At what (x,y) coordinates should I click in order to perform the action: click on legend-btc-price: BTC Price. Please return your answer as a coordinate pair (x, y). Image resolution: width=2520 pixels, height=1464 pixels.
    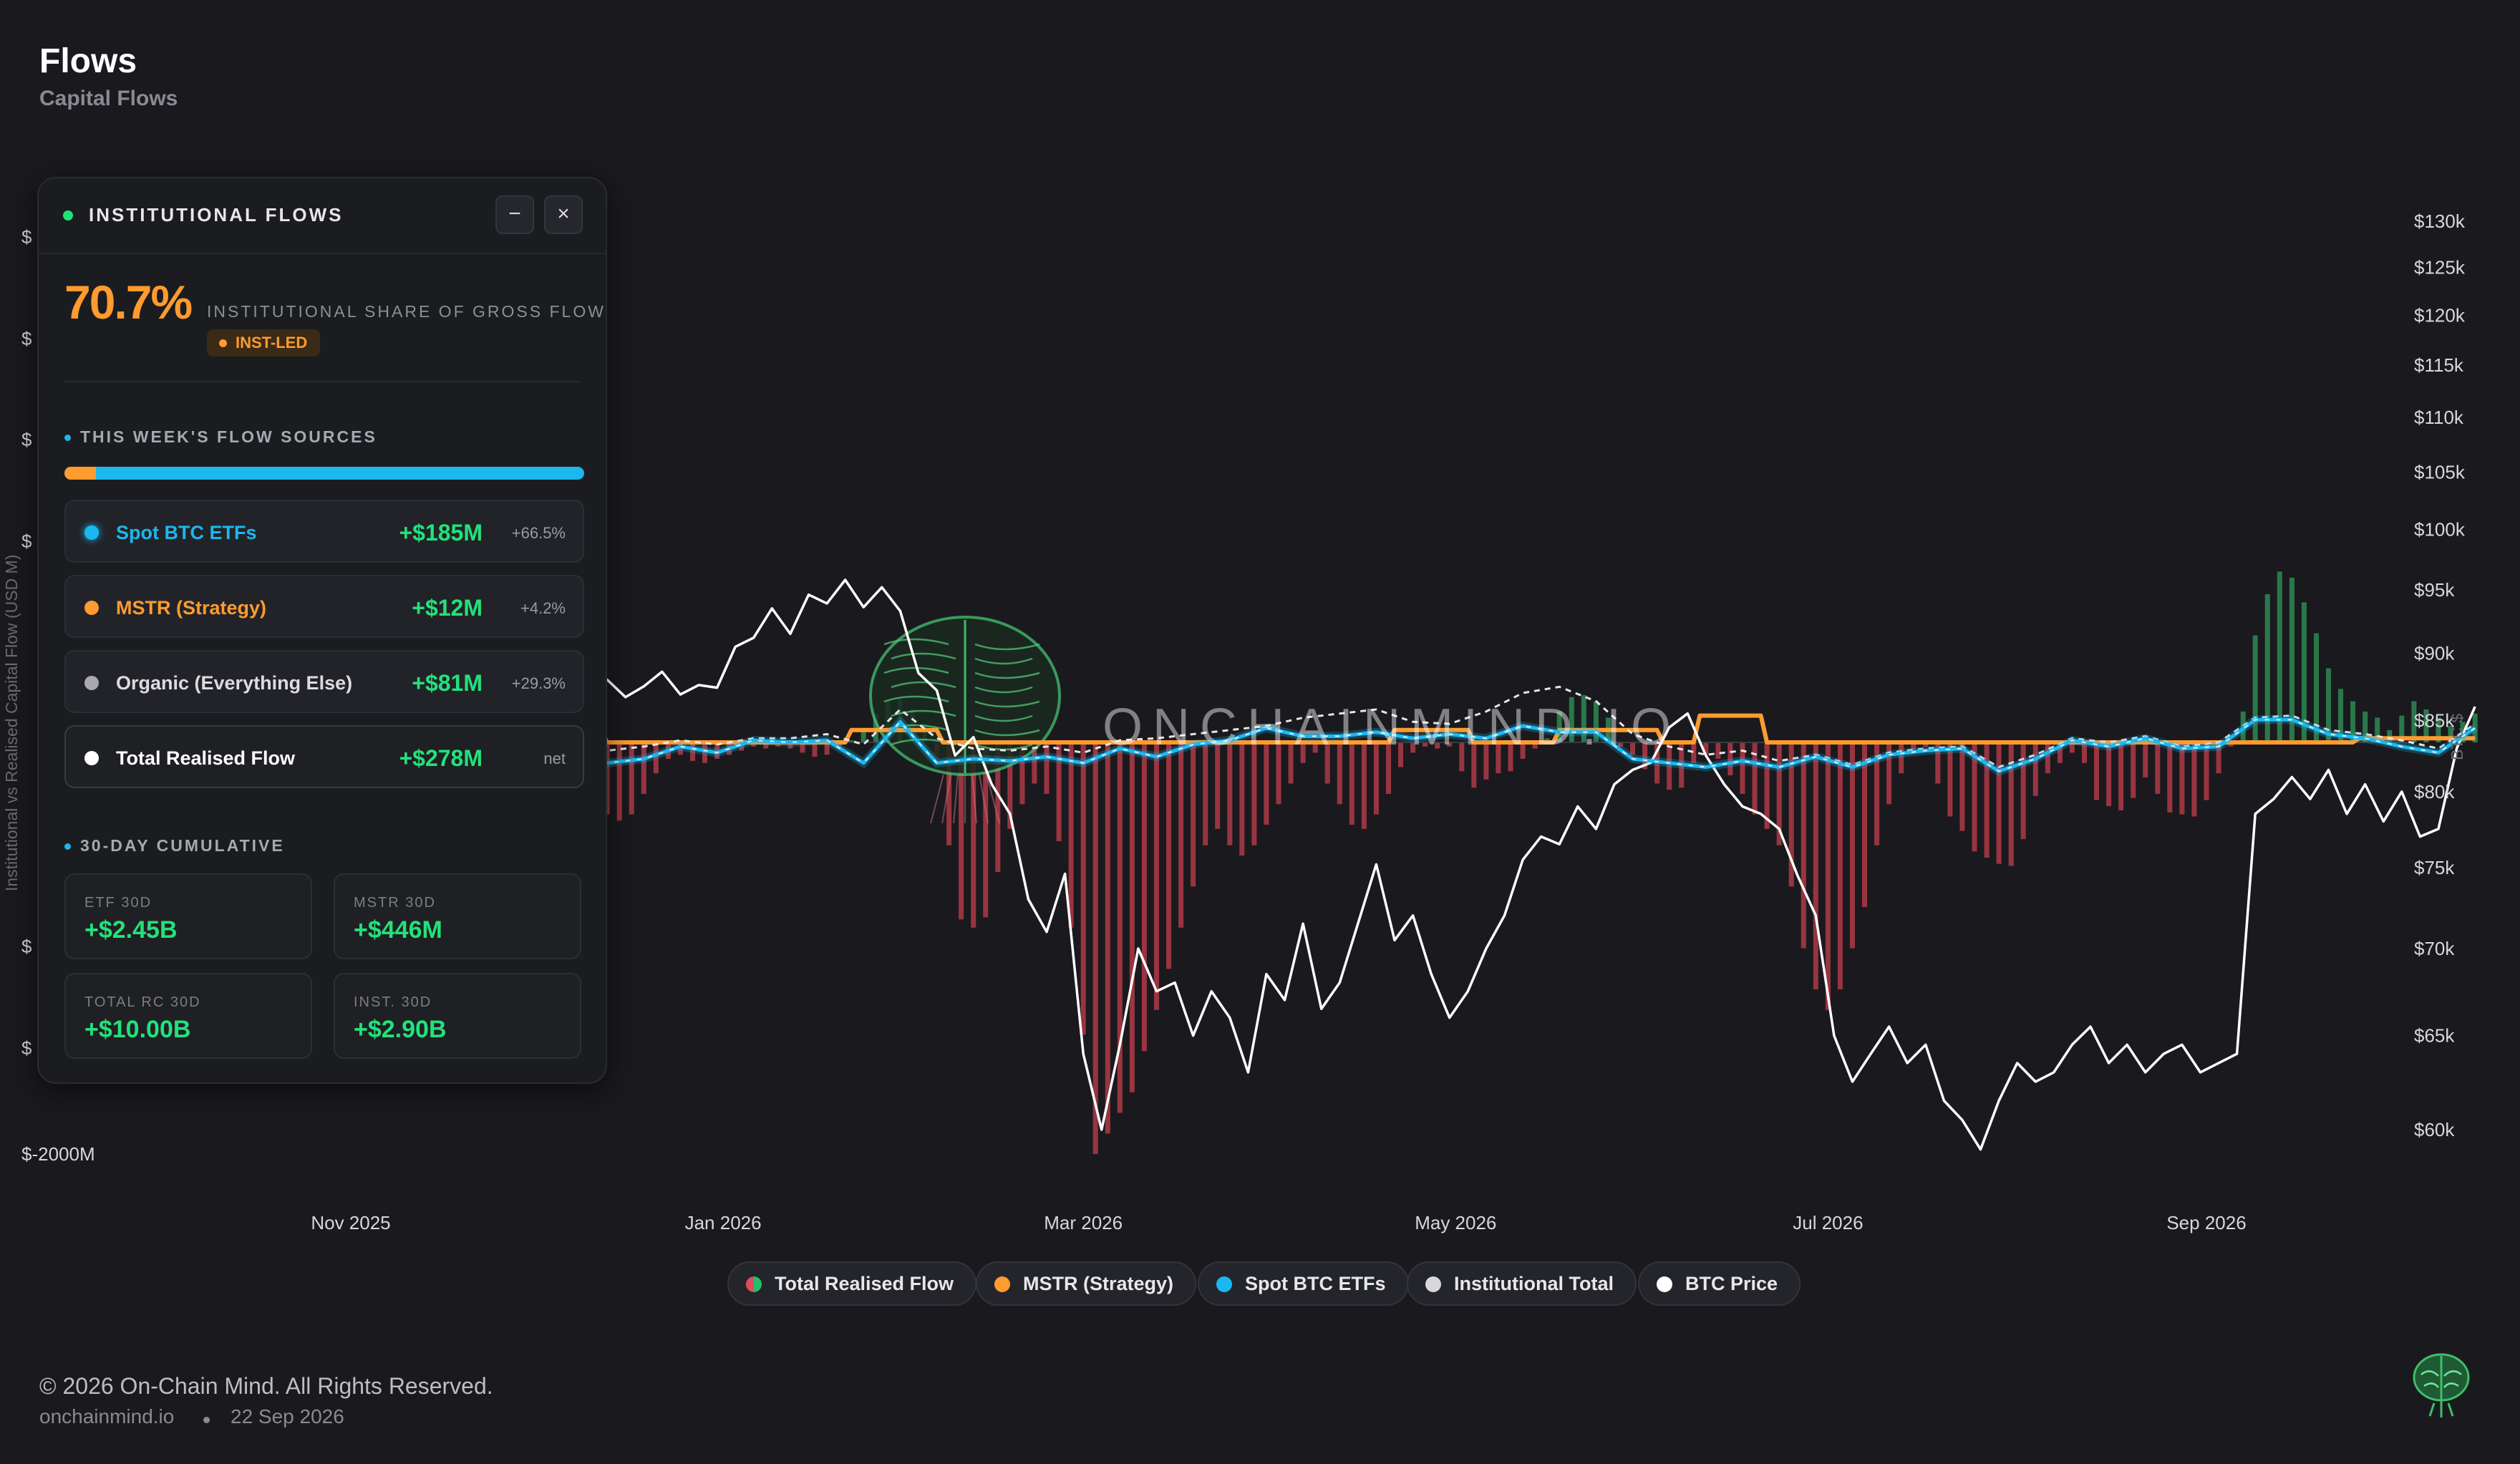
    Looking at the image, I should click on (1719, 1283).